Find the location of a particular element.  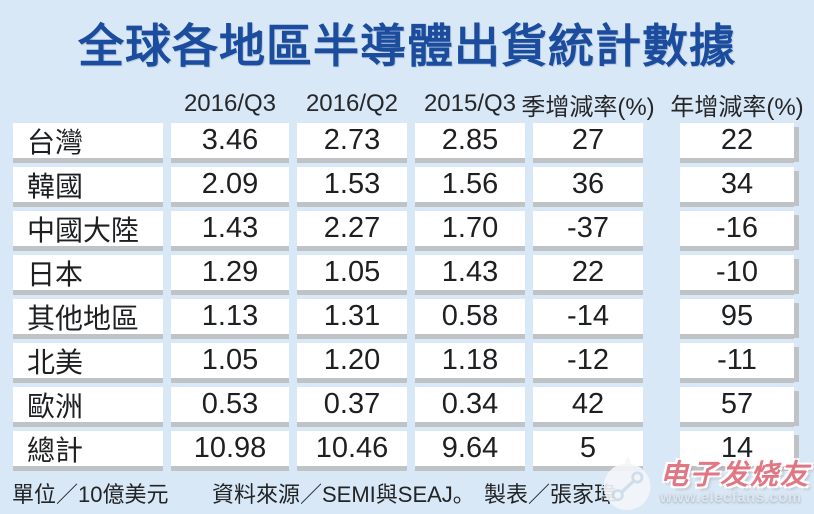

footer-credit-note: 製表／張家瑋 is located at coordinates (550, 494).